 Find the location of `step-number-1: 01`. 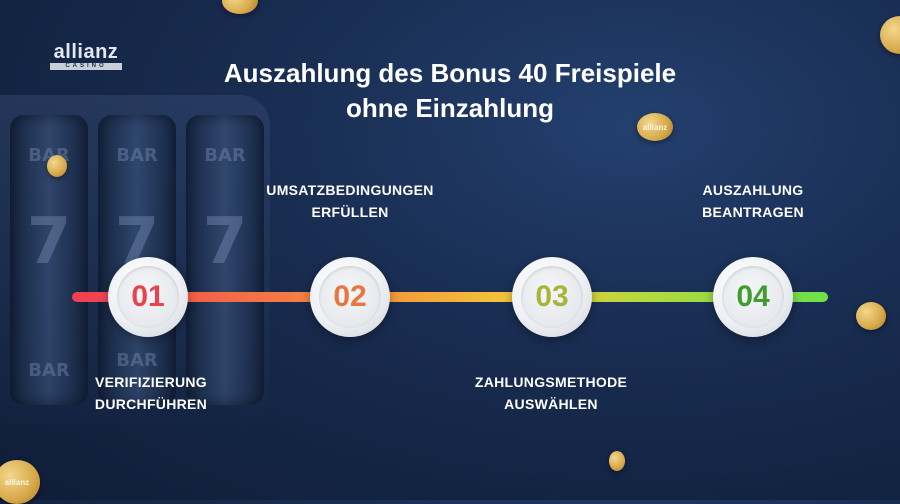

step-number-1: 01 is located at coordinates (148, 297).